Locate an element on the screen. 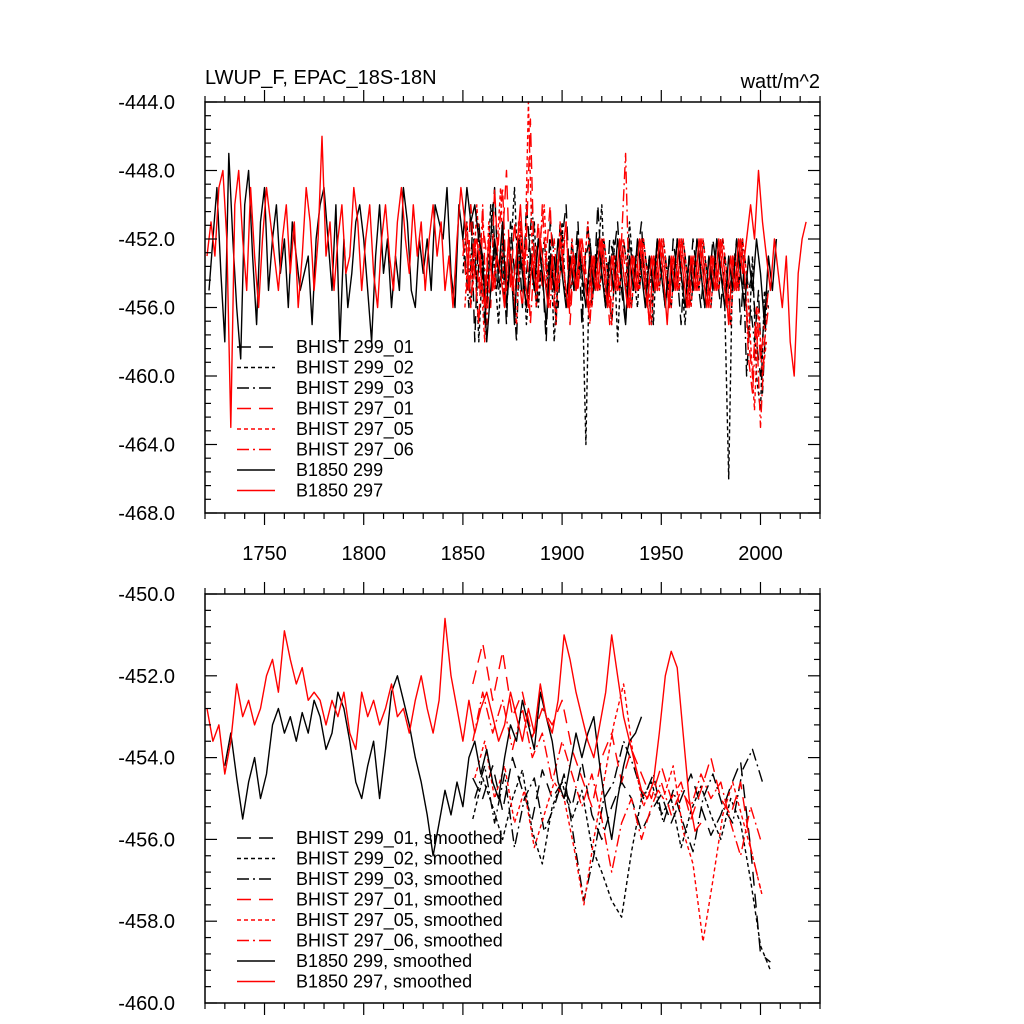 The image size is (1024, 1024). bottom-legend-label-7: B1850 297, smoothed is located at coordinates (384, 982).